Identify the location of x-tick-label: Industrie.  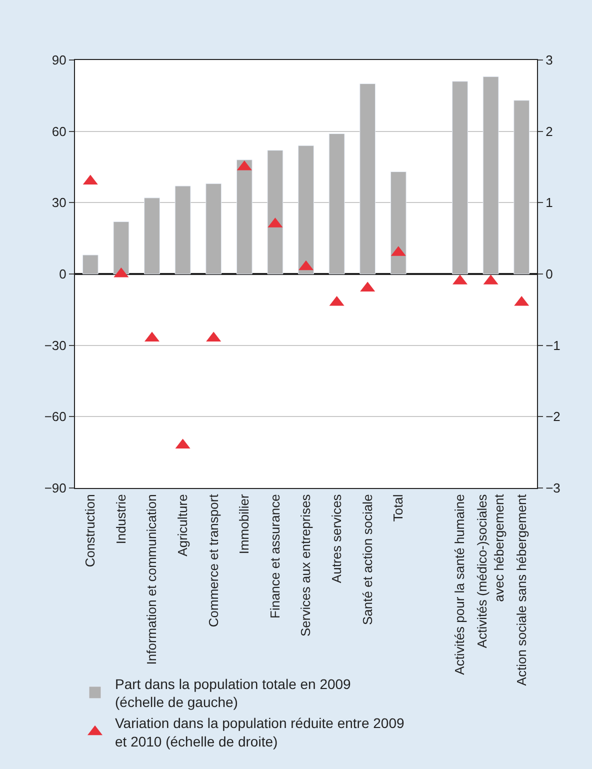
(120, 519).